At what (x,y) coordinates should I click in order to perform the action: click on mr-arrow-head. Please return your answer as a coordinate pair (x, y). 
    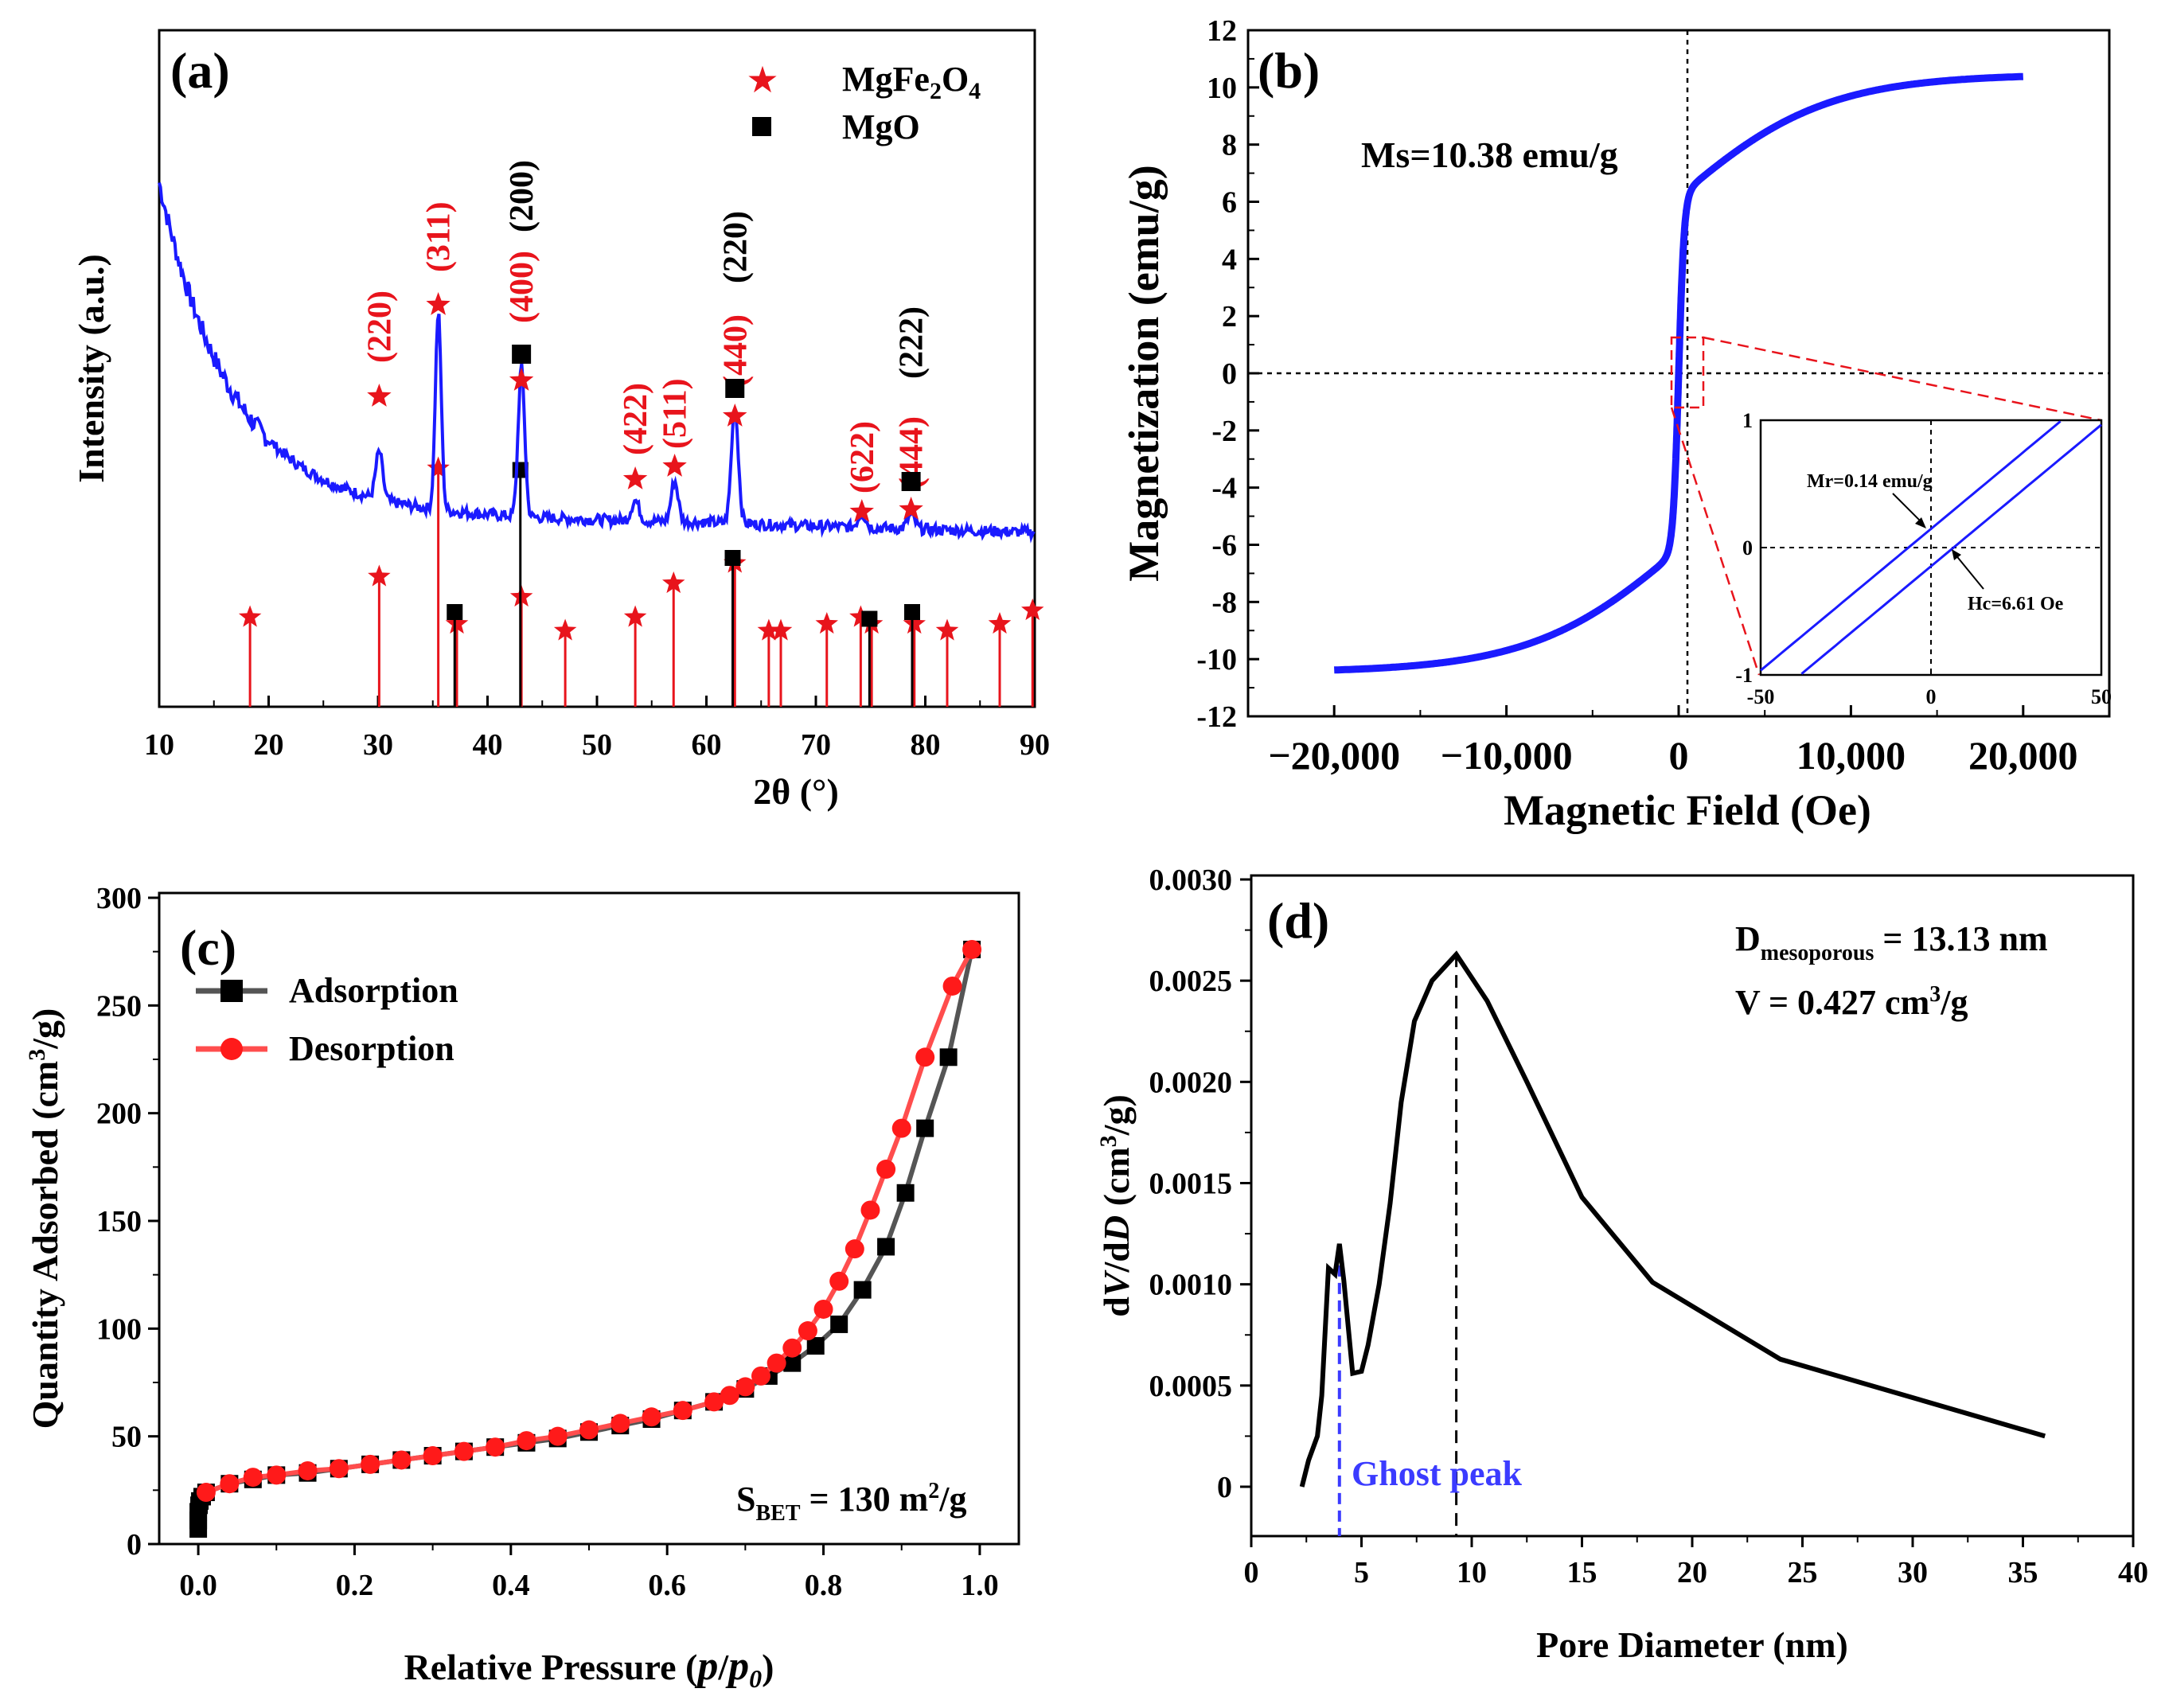
    Looking at the image, I should click on (1920, 522).